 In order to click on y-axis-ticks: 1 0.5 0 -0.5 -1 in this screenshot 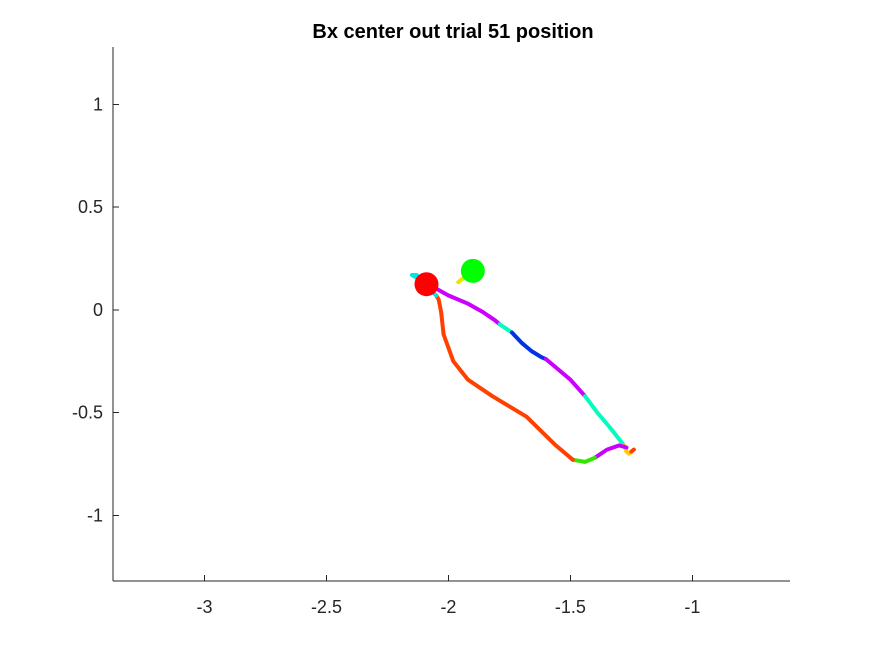, I will do `click(95, 310)`.